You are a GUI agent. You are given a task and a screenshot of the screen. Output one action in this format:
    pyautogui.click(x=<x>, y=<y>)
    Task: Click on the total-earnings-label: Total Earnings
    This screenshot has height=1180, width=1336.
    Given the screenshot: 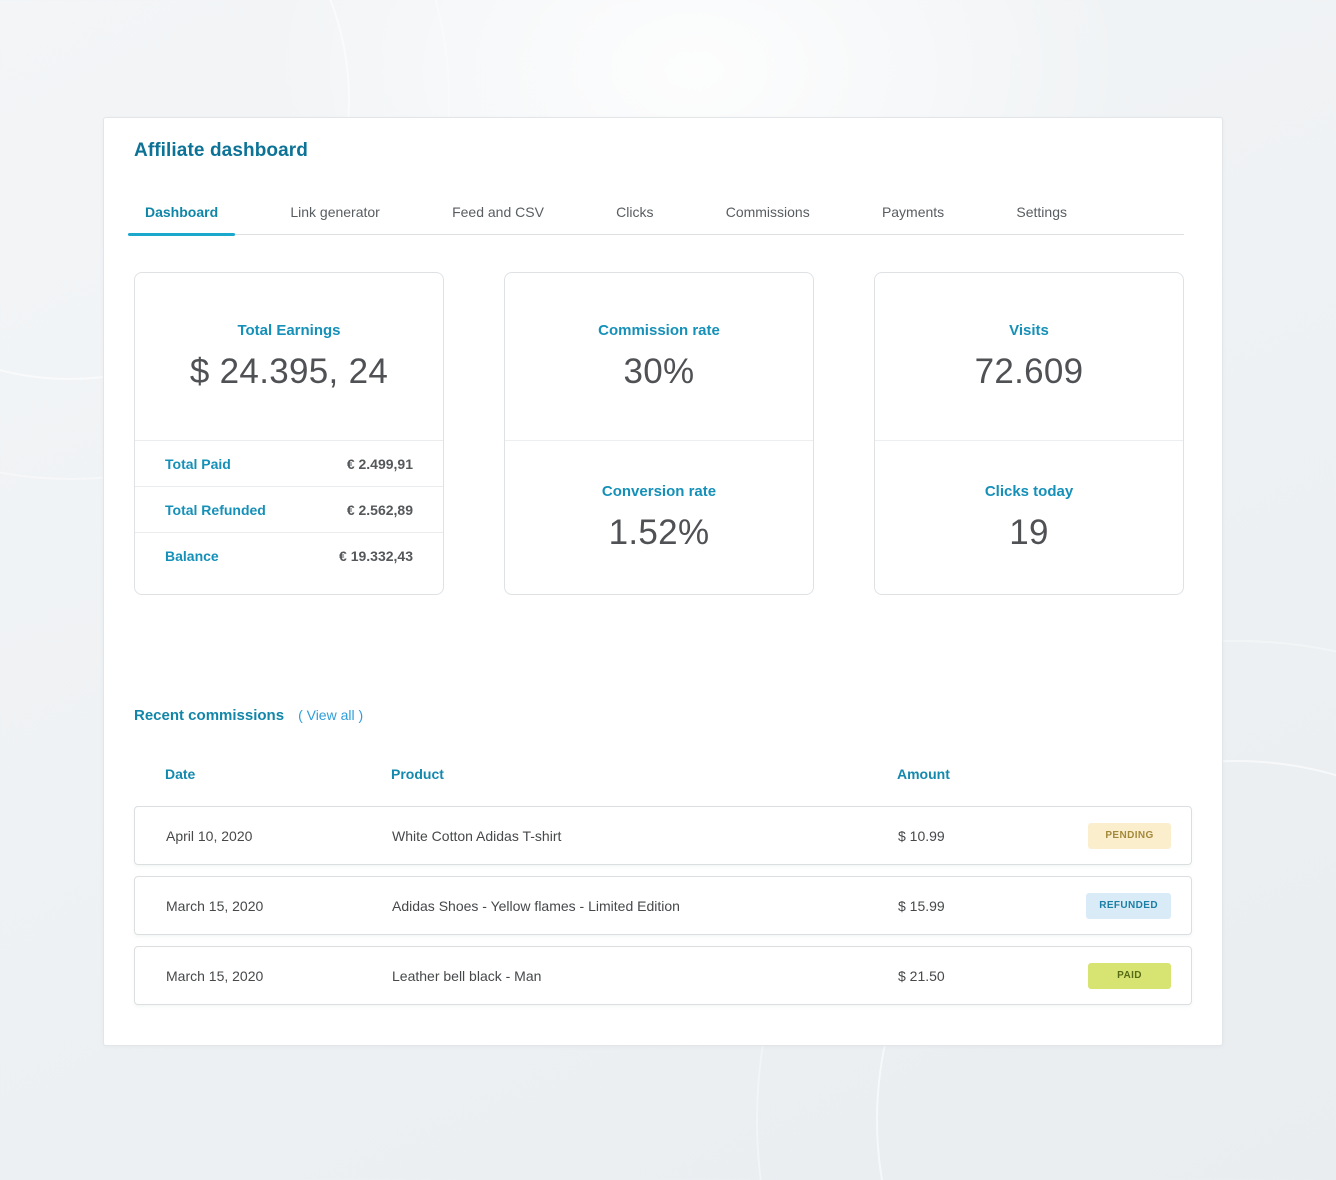 What is the action you would take?
    pyautogui.click(x=289, y=330)
    